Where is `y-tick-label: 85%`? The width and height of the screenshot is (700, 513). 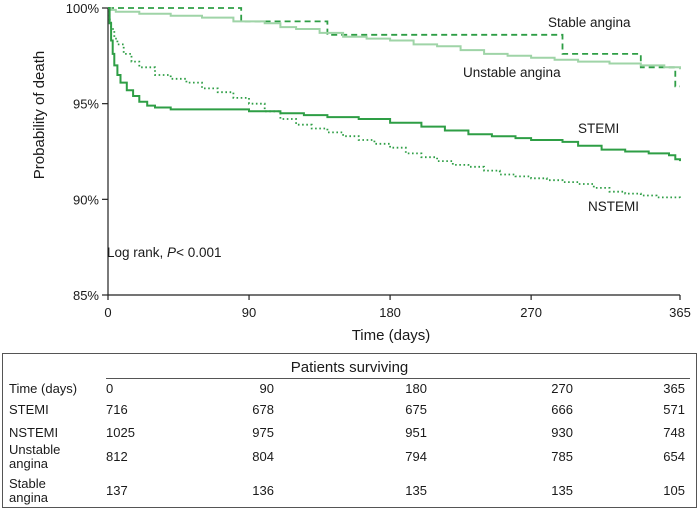 y-tick-label: 85% is located at coordinates (86, 295).